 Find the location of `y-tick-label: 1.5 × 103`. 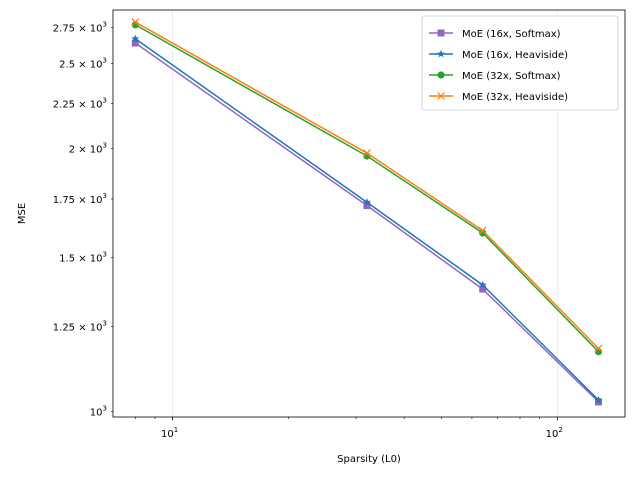

y-tick-label: 1.5 × 103 is located at coordinates (83, 257).